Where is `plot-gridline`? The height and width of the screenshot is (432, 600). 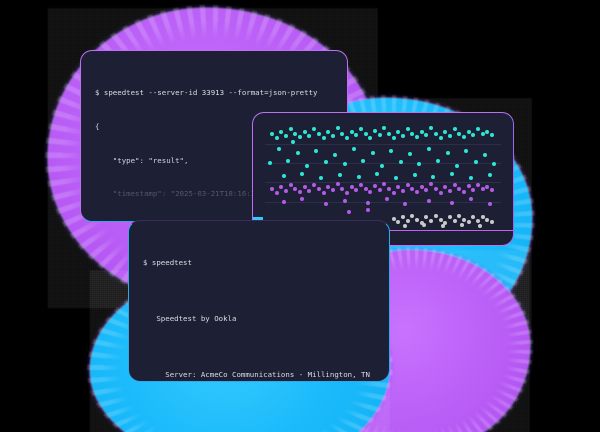
plot-gridline is located at coordinates (383, 145).